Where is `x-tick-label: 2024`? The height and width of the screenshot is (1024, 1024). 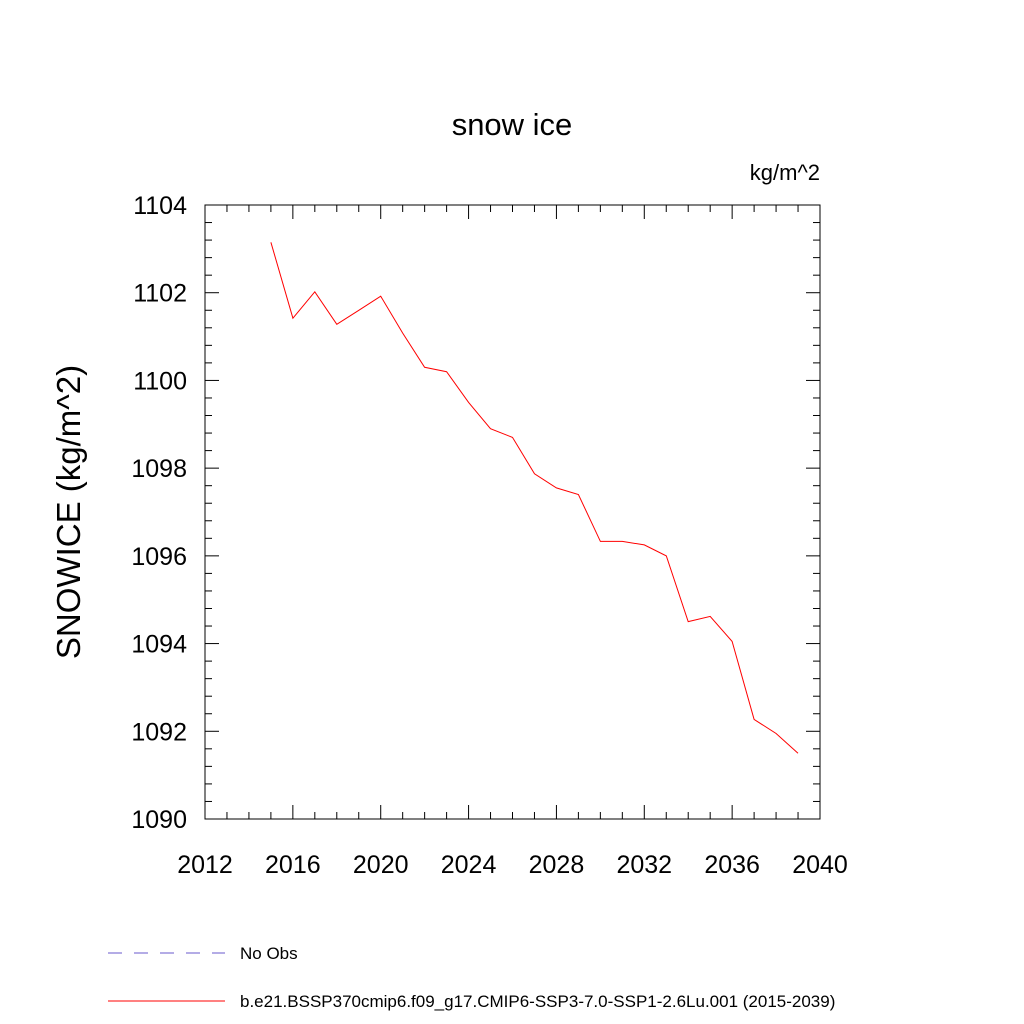 x-tick-label: 2024 is located at coordinates (469, 865).